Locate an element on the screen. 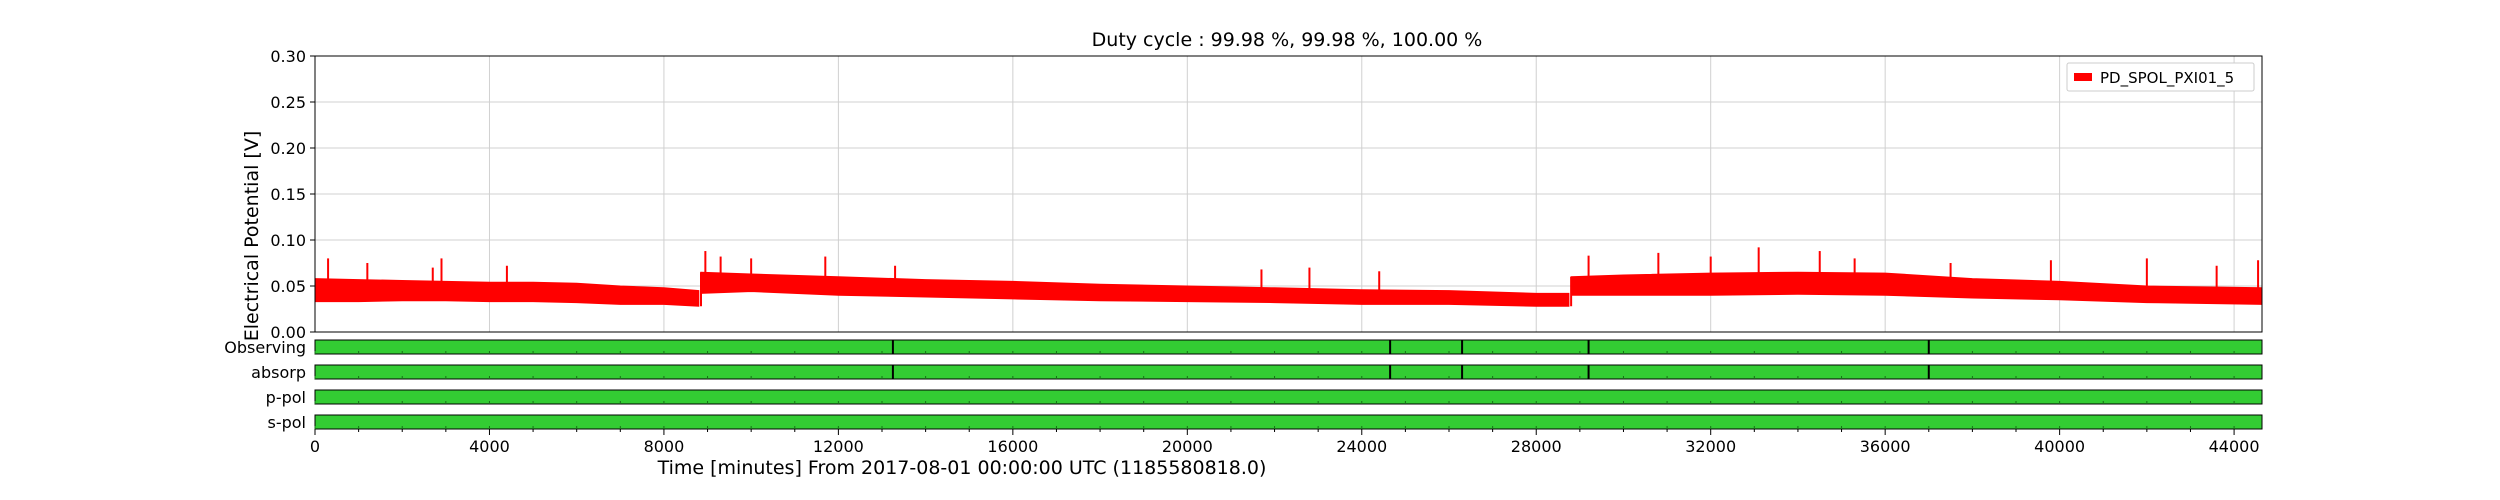  y-tick-label: 0.05 is located at coordinates (288, 286).